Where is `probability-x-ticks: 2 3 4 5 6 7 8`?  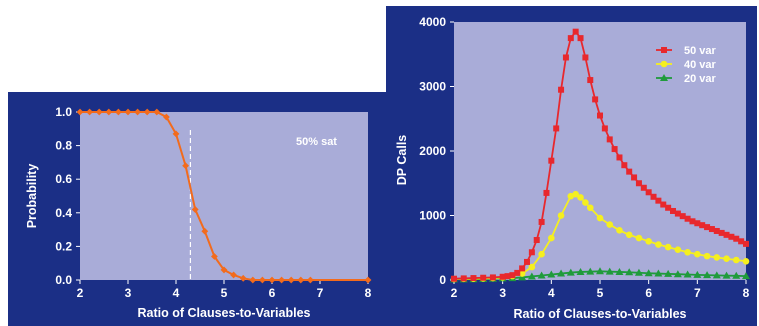
probability-x-ticks: 2 3 4 5 6 7 8 is located at coordinates (224, 290).